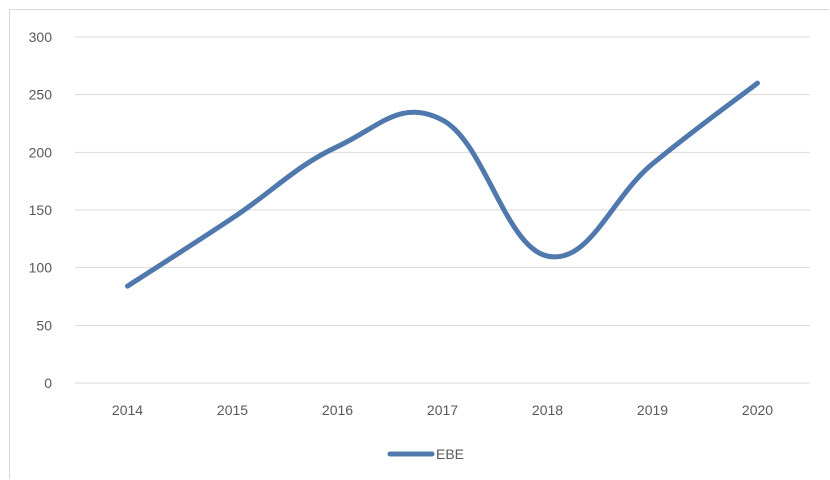 The height and width of the screenshot is (480, 830). What do you see at coordinates (425, 454) in the screenshot?
I see `legend: EBE` at bounding box center [425, 454].